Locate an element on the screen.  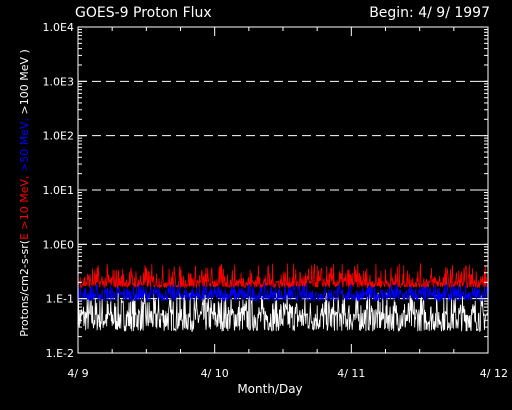
chart-title: GOES-9 Proton Flux is located at coordinates (143, 13).